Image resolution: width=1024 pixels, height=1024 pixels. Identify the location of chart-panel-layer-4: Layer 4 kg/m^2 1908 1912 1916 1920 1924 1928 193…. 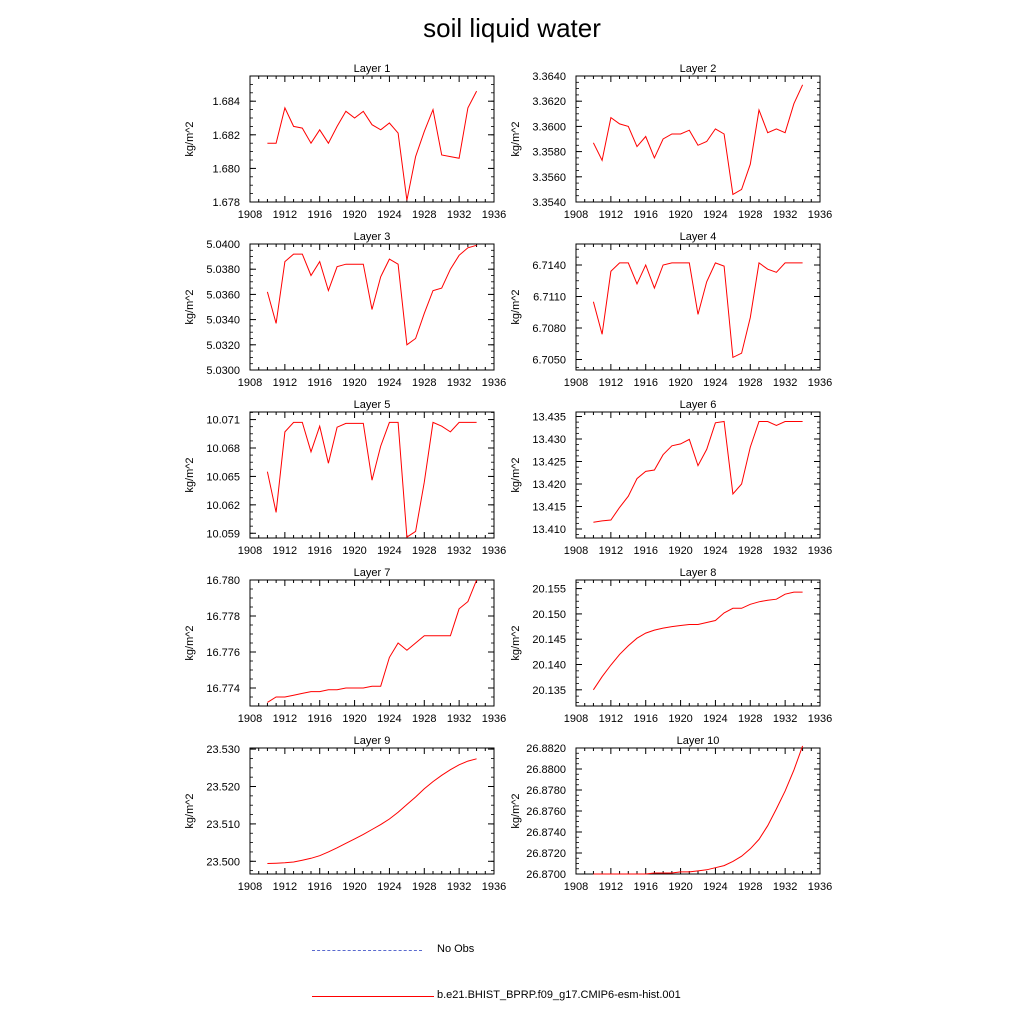
(671, 310).